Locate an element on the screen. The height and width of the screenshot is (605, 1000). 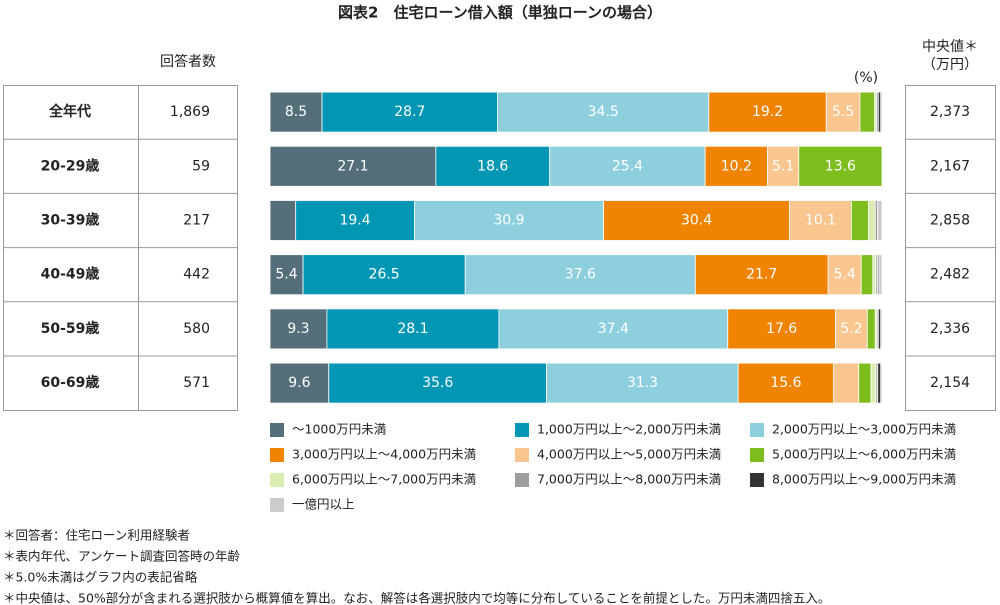
median-header: 中央値＊ is located at coordinates (950, 47).